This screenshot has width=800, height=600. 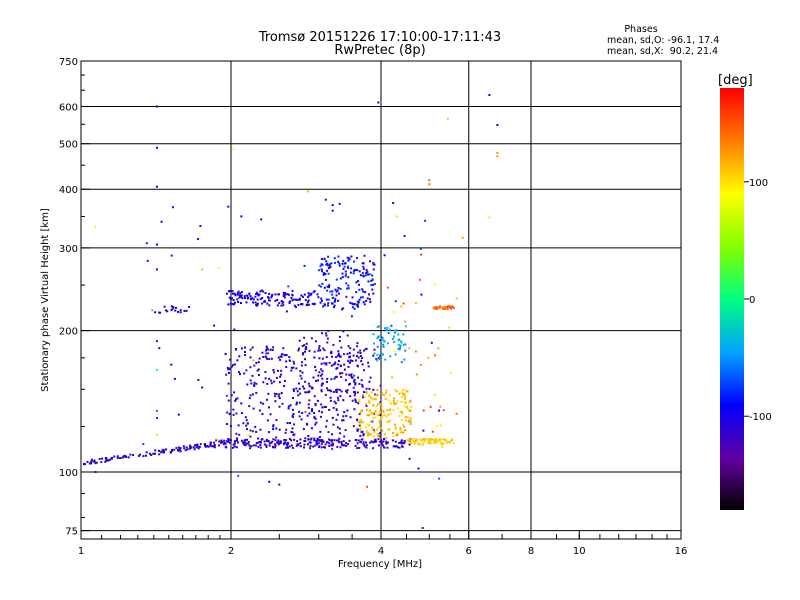 What do you see at coordinates (68, 108) in the screenshot?
I see `y-tick-label: 600` at bounding box center [68, 108].